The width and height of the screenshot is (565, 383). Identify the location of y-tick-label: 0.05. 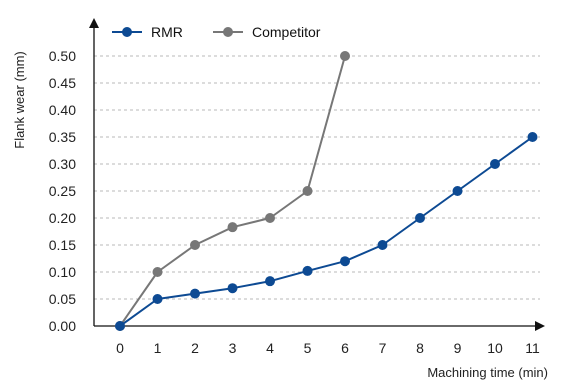
(62, 299).